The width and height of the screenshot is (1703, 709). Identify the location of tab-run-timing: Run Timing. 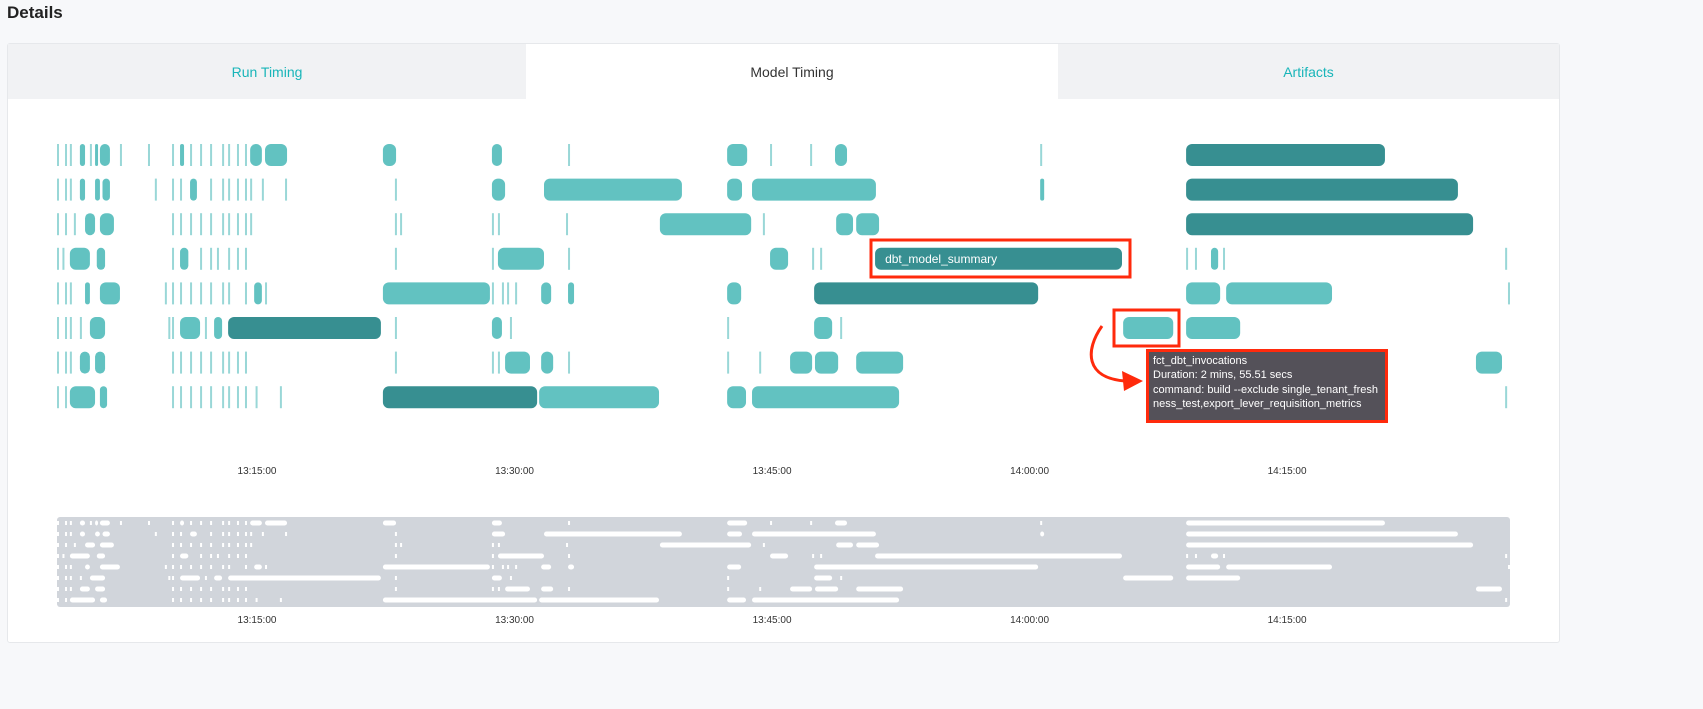
(267, 71).